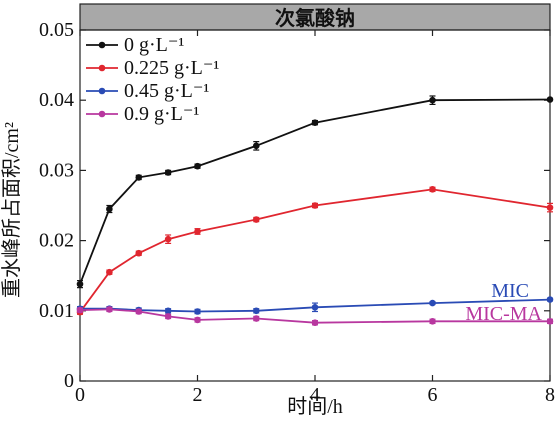 Image resolution: width=555 pixels, height=434 pixels. What do you see at coordinates (80, 395) in the screenshot?
I see `x-tick-label: 0` at bounding box center [80, 395].